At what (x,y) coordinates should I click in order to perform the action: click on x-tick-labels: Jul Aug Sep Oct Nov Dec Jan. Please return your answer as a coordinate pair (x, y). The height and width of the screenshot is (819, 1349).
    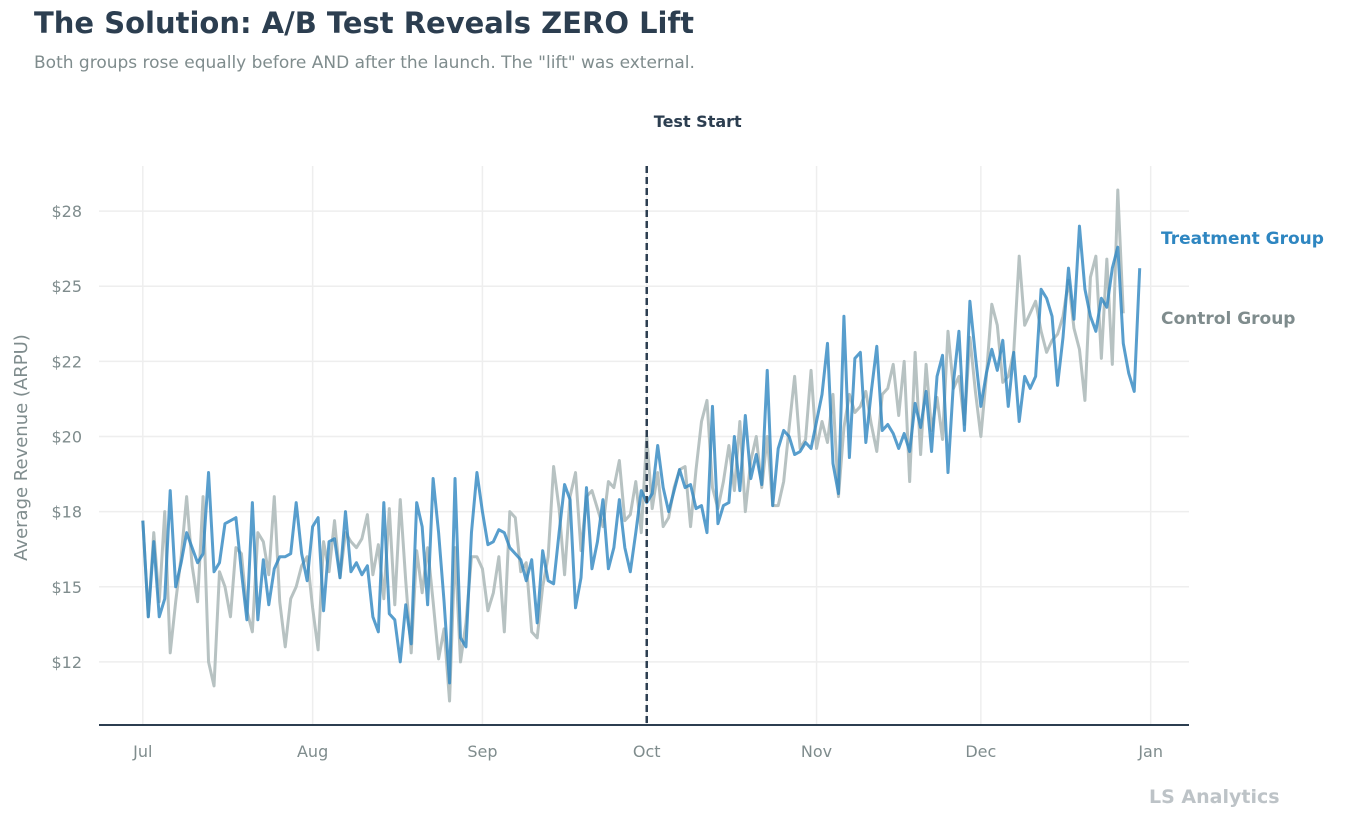
    Looking at the image, I should click on (647, 751).